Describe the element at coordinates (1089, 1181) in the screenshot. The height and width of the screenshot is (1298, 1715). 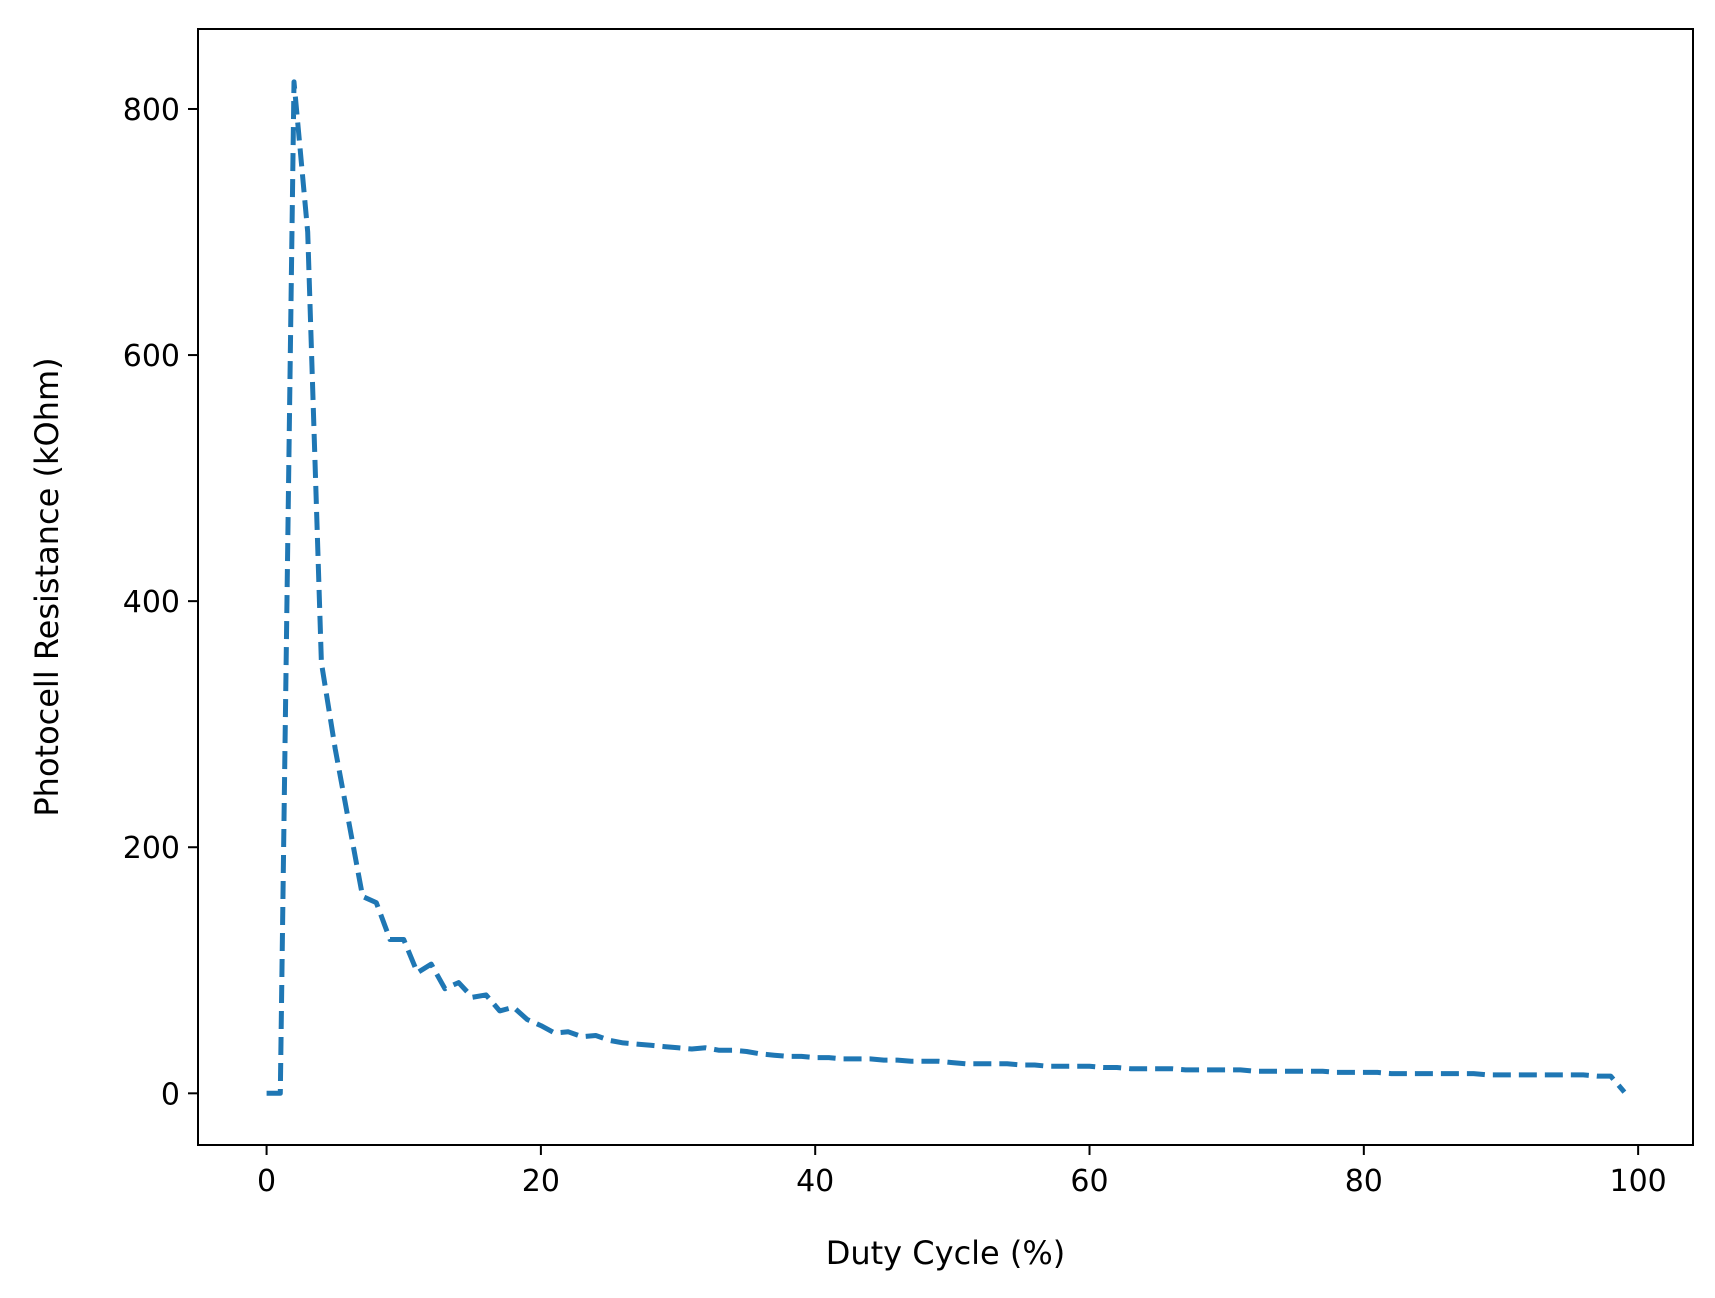
I see `x-tick-label: 60` at that location.